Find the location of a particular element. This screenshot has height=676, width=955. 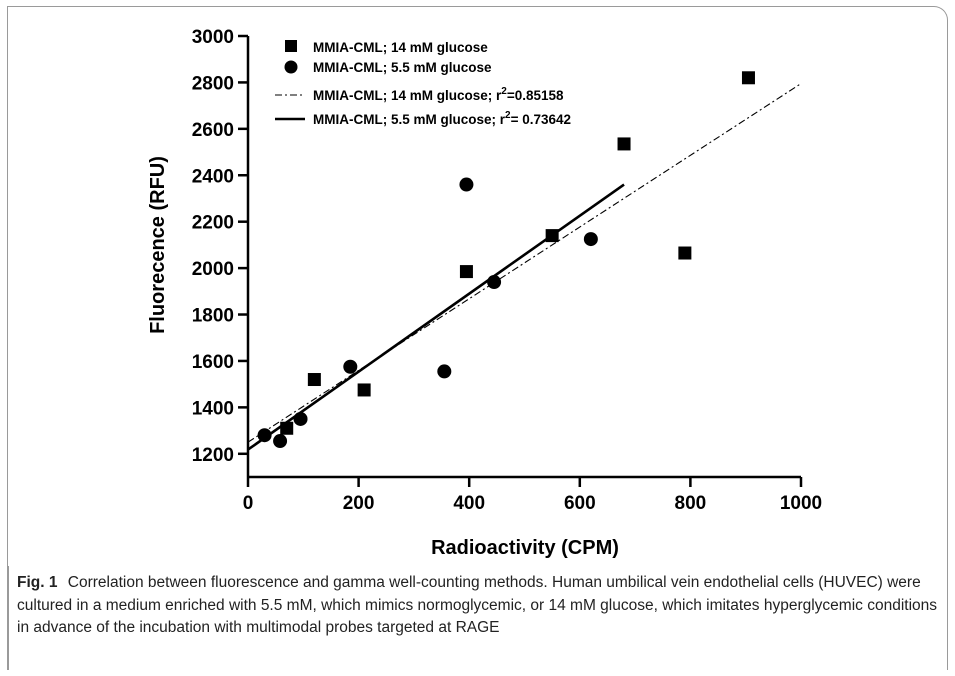

y-axis-label: Fluorecence (RFU) is located at coordinates (158, 245).